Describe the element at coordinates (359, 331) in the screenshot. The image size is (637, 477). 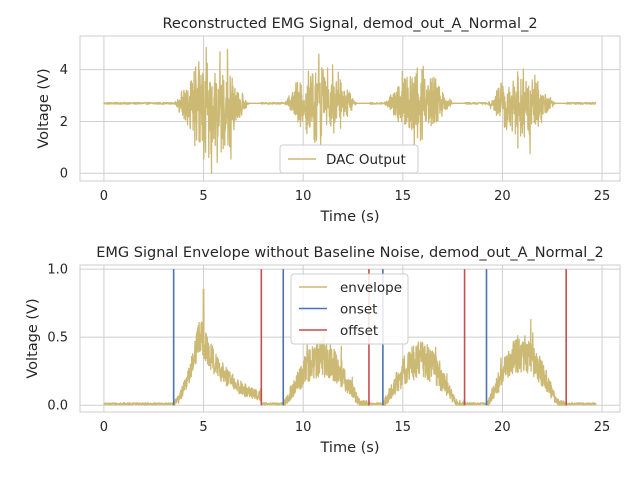
I see `legend-label-offset: offset` at that location.